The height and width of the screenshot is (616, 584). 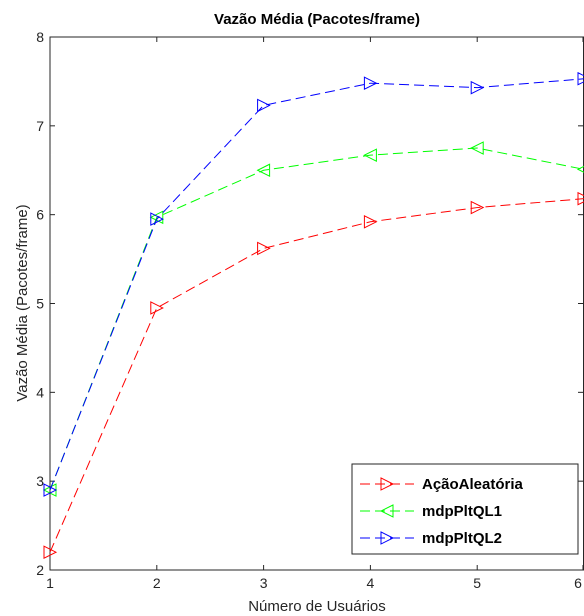 I want to click on x-axis-label: Número de Usuários, so click(x=317, y=606).